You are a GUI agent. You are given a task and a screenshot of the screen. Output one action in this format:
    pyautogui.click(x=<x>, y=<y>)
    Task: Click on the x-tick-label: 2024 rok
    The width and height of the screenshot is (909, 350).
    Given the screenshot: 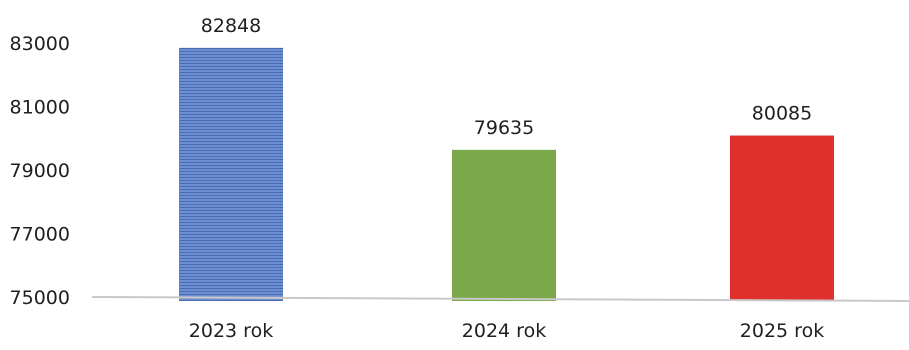 What is the action you would take?
    pyautogui.click(x=504, y=331)
    